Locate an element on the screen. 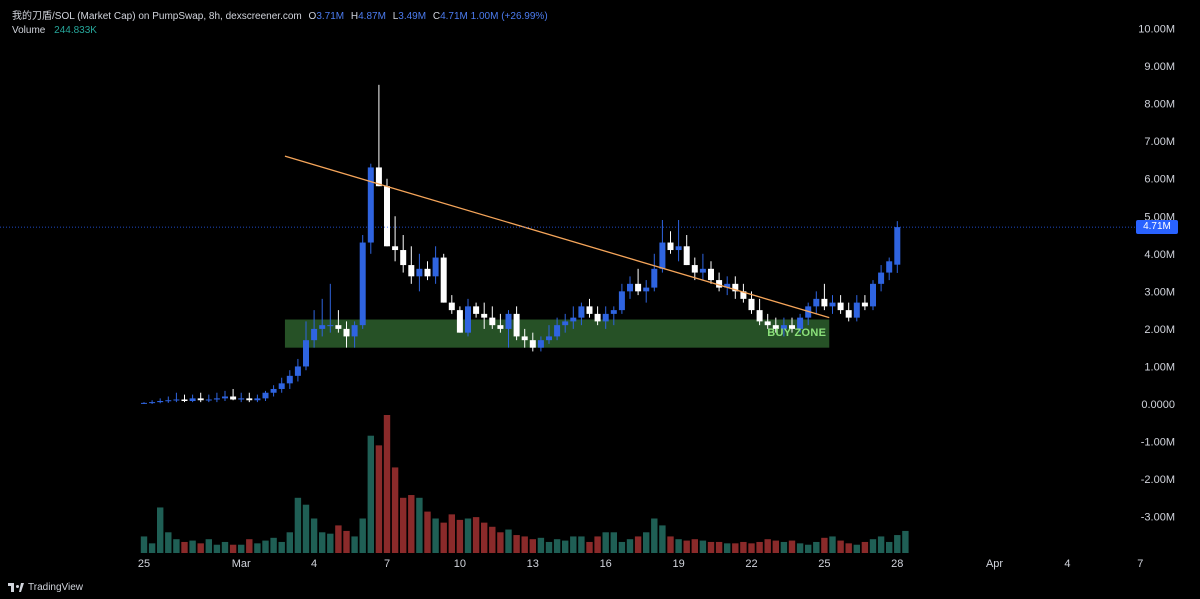 The height and width of the screenshot is (599, 1200). tradingview-logo: TradingView is located at coordinates (45, 587).